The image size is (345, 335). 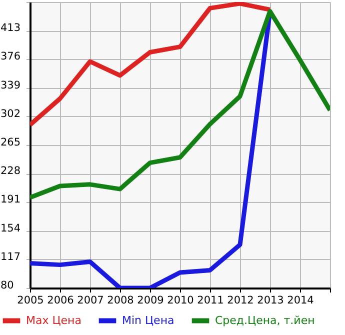 What do you see at coordinates (10, 200) in the screenshot?
I see `y-tick-label: 191` at bounding box center [10, 200].